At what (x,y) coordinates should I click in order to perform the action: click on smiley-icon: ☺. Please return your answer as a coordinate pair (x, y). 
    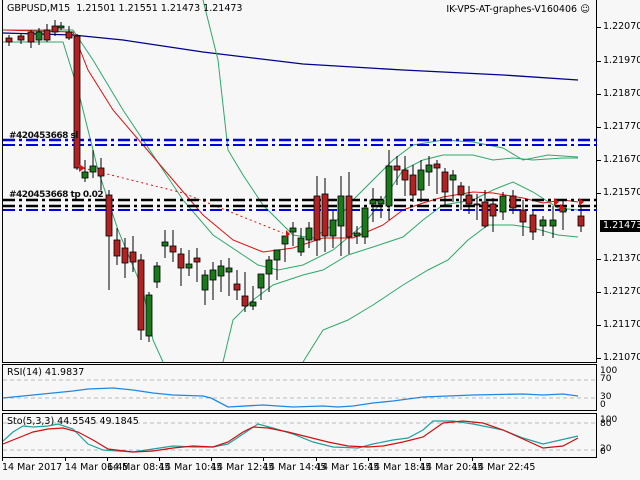
    Looking at the image, I should click on (585, 9).